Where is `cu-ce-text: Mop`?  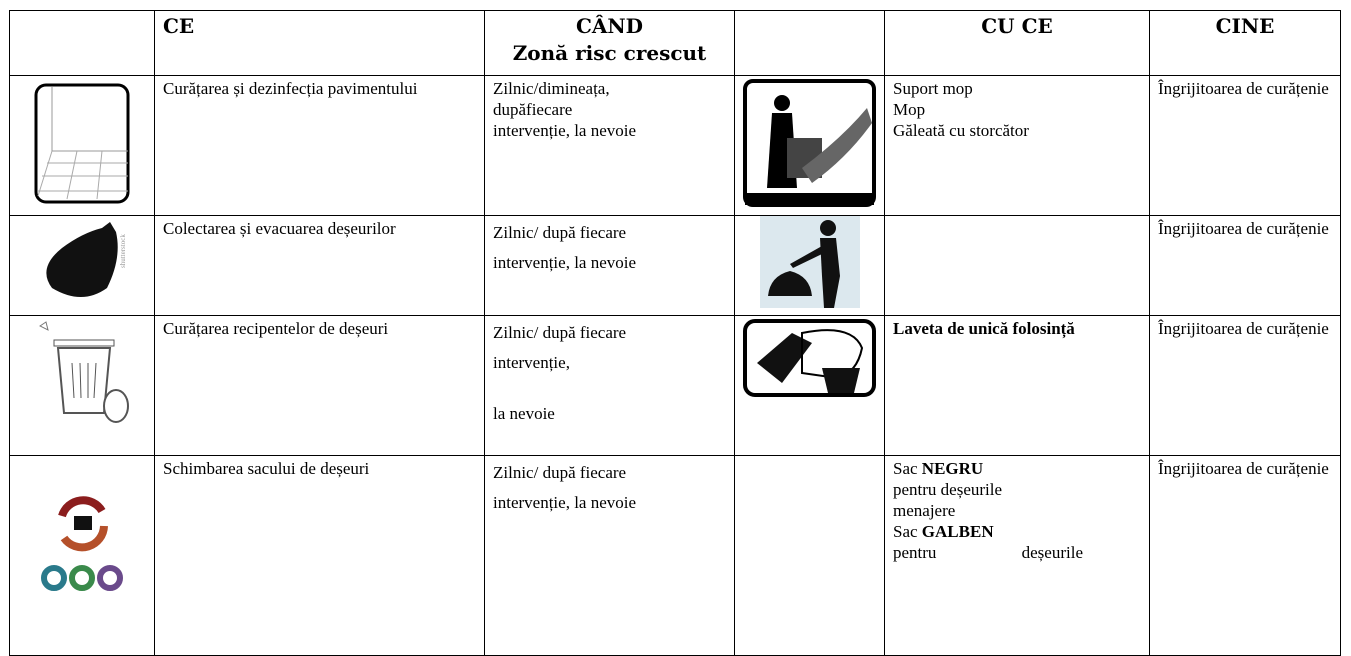
cu-ce-text: Mop is located at coordinates (909, 109).